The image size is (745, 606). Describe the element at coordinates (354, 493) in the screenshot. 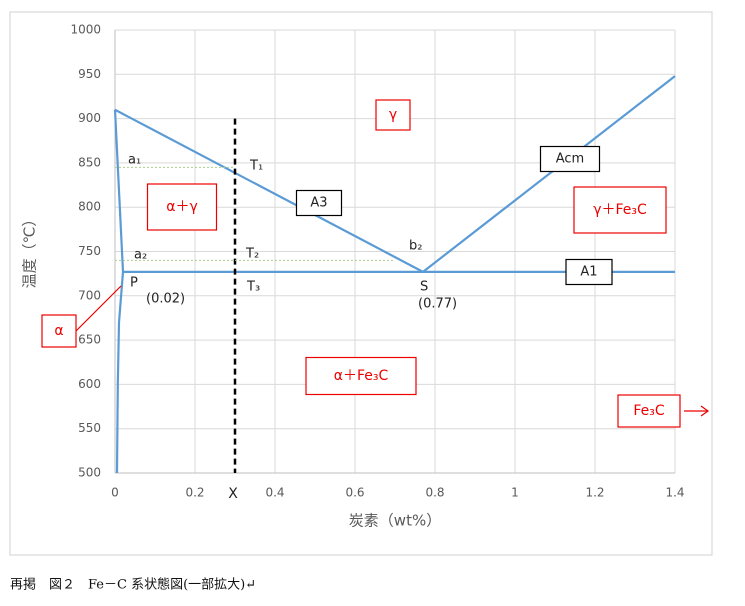

I see `x-tick-label: 0.6` at that location.